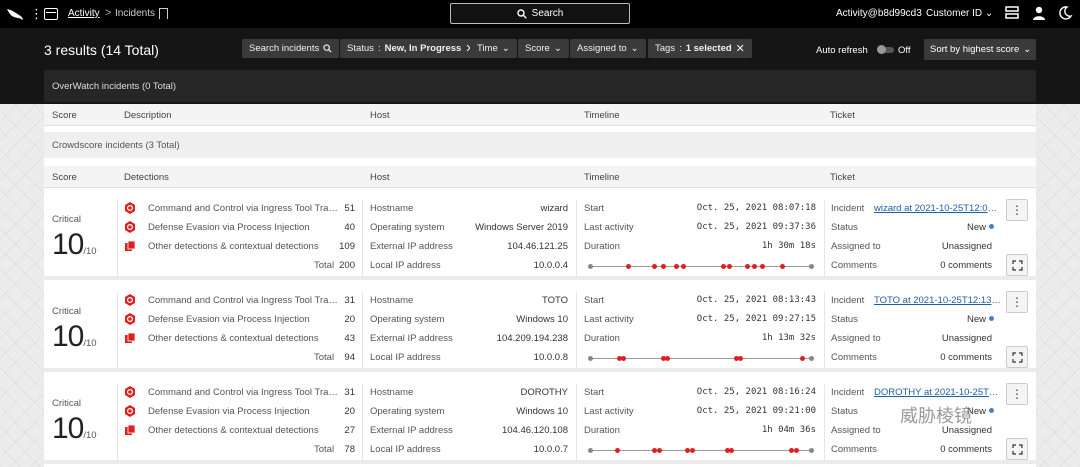 The width and height of the screenshot is (1080, 467). Describe the element at coordinates (493, 48) in the screenshot. I see `time-filter: Time ⌄` at that location.